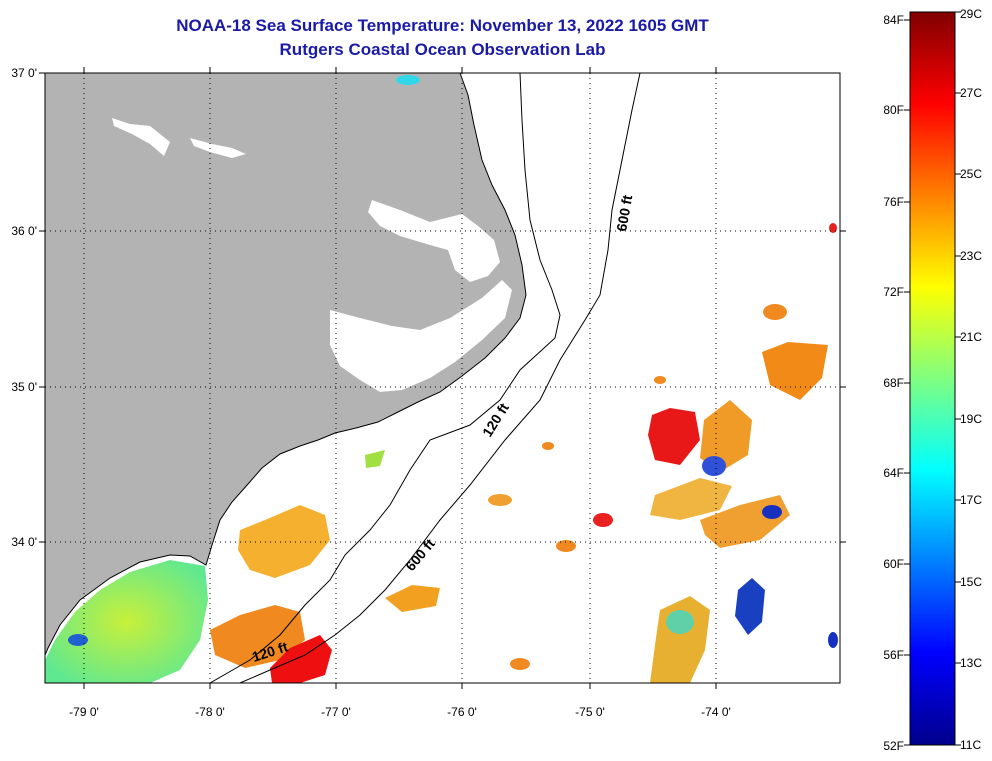 This screenshot has height=761, width=992. What do you see at coordinates (375, 459) in the screenshot?
I see `sst-green-patch` at bounding box center [375, 459].